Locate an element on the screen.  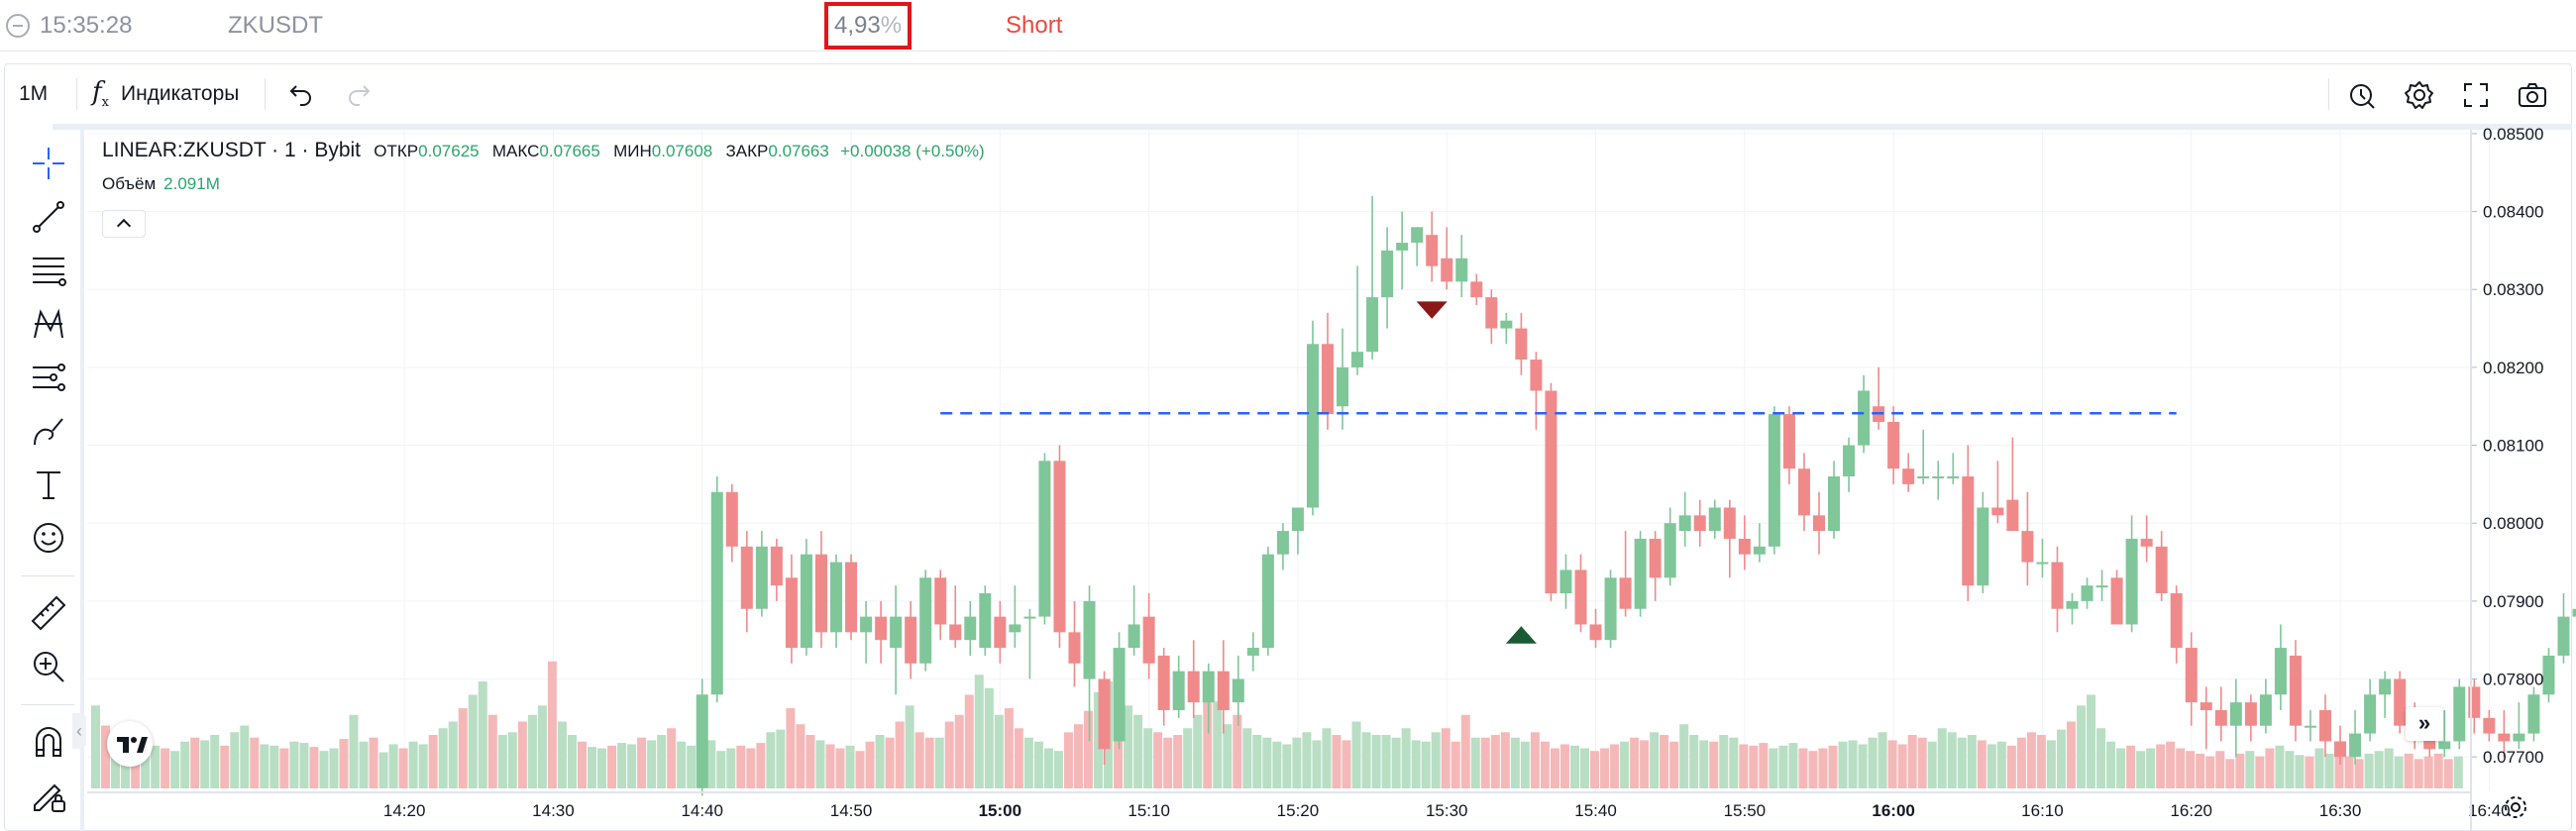
magnet-tool is located at coordinates (48, 742).